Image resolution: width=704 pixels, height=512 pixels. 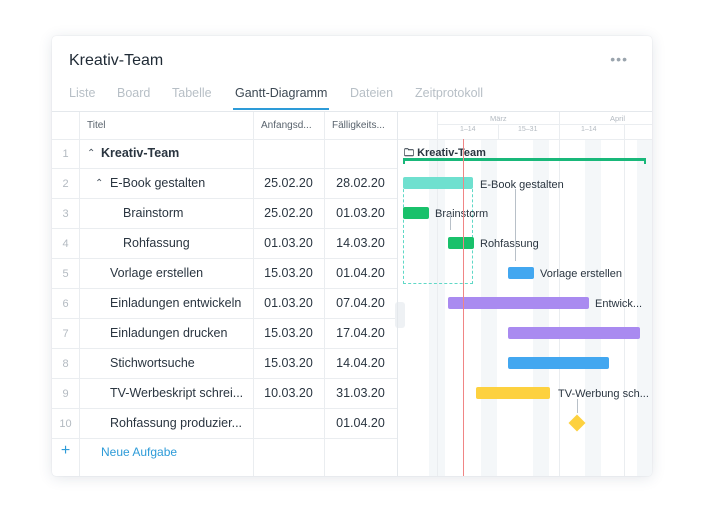 I want to click on due-date: 31.03.20, so click(x=360, y=393).